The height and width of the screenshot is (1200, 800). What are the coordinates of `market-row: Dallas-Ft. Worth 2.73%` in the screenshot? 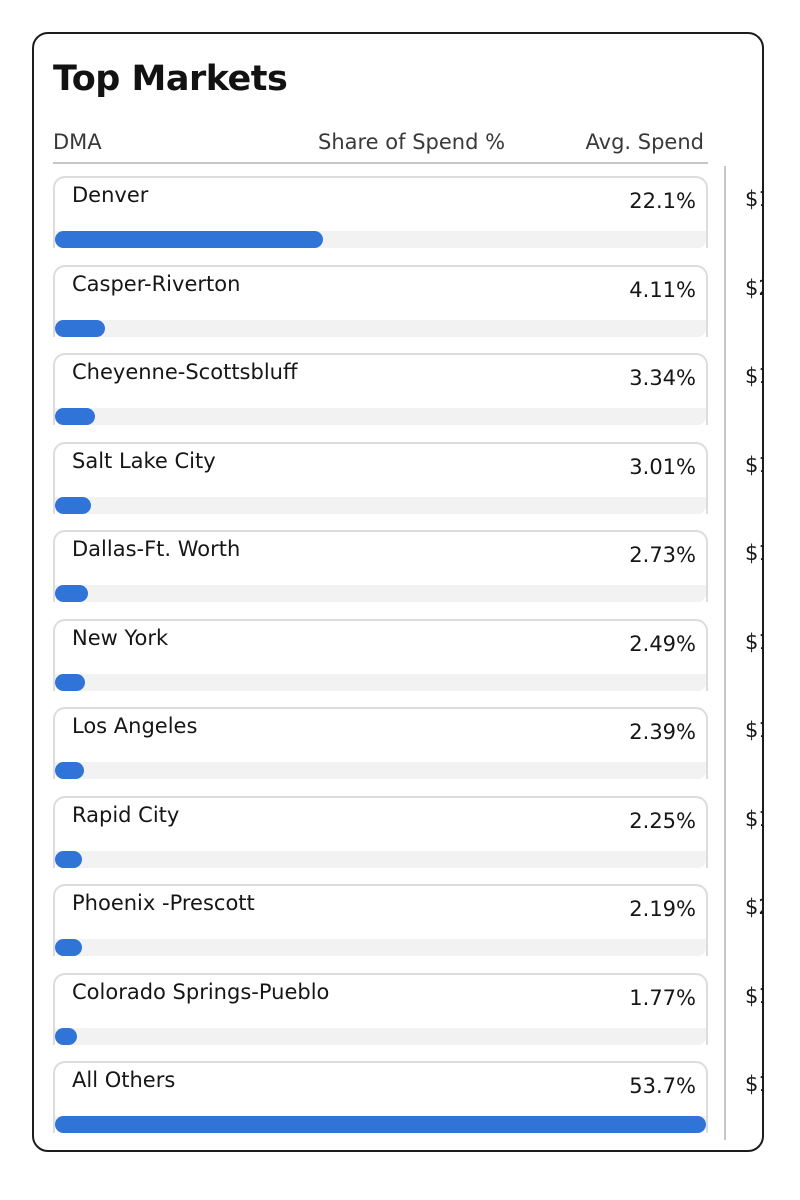 It's located at (380, 566).